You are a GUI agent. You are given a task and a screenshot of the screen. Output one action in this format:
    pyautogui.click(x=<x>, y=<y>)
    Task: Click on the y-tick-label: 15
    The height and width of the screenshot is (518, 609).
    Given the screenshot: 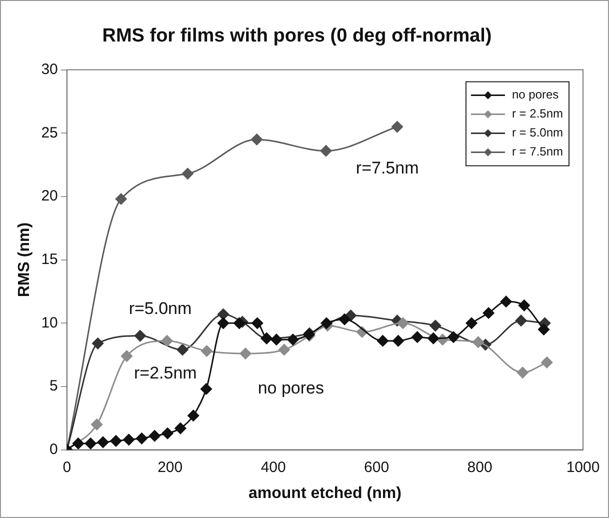 What is the action you would take?
    pyautogui.click(x=49, y=259)
    